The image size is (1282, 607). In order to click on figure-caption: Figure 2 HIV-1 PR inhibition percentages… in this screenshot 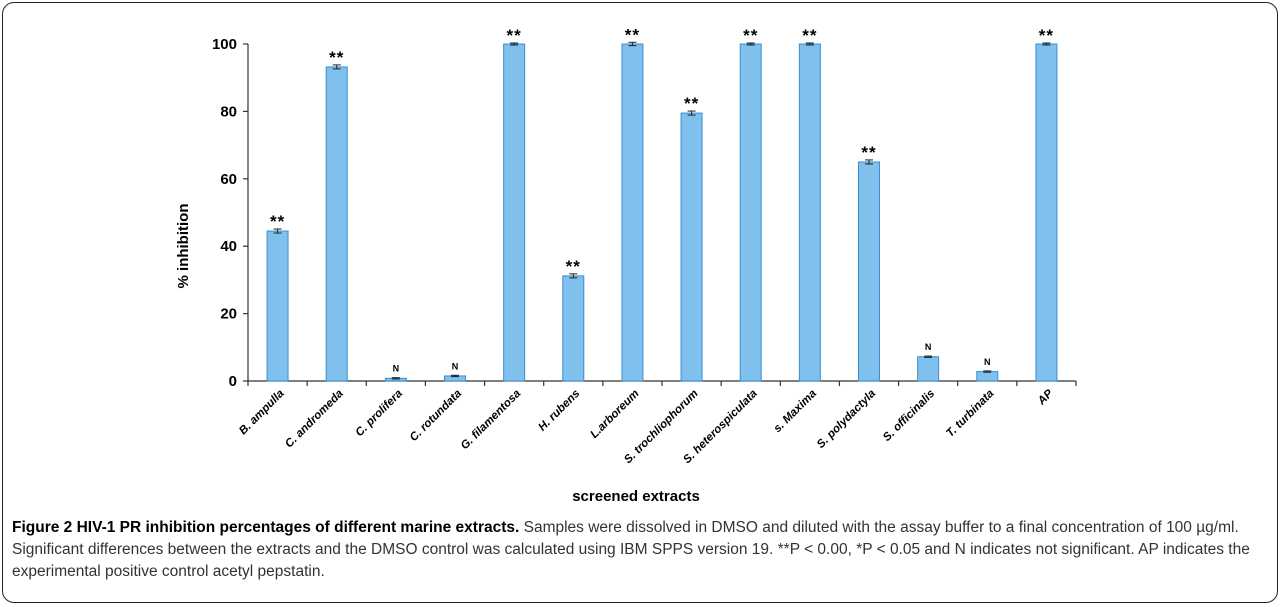, I will do `click(643, 550)`.